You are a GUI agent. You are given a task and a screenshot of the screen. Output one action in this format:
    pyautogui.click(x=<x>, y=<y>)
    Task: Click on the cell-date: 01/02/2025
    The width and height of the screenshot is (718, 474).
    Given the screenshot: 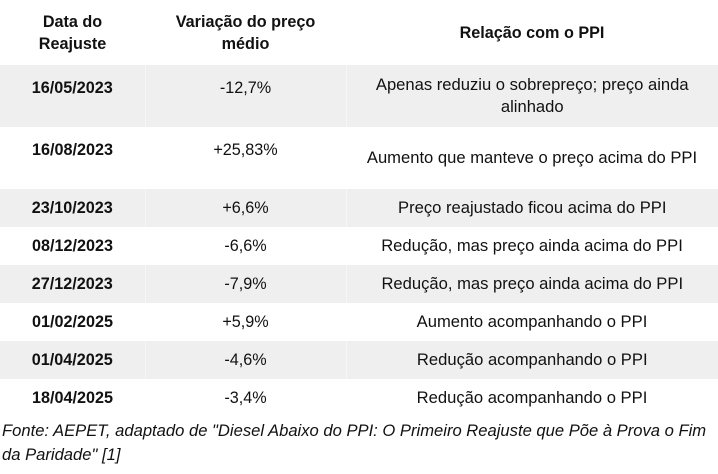 What is the action you would take?
    pyautogui.click(x=72, y=322)
    